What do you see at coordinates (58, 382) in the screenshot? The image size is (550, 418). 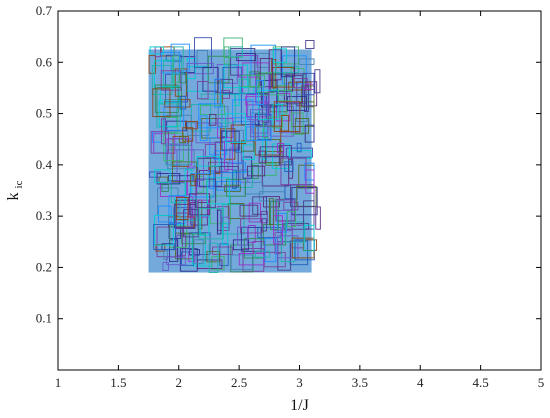 I see `x-tick-label: 1` at bounding box center [58, 382].